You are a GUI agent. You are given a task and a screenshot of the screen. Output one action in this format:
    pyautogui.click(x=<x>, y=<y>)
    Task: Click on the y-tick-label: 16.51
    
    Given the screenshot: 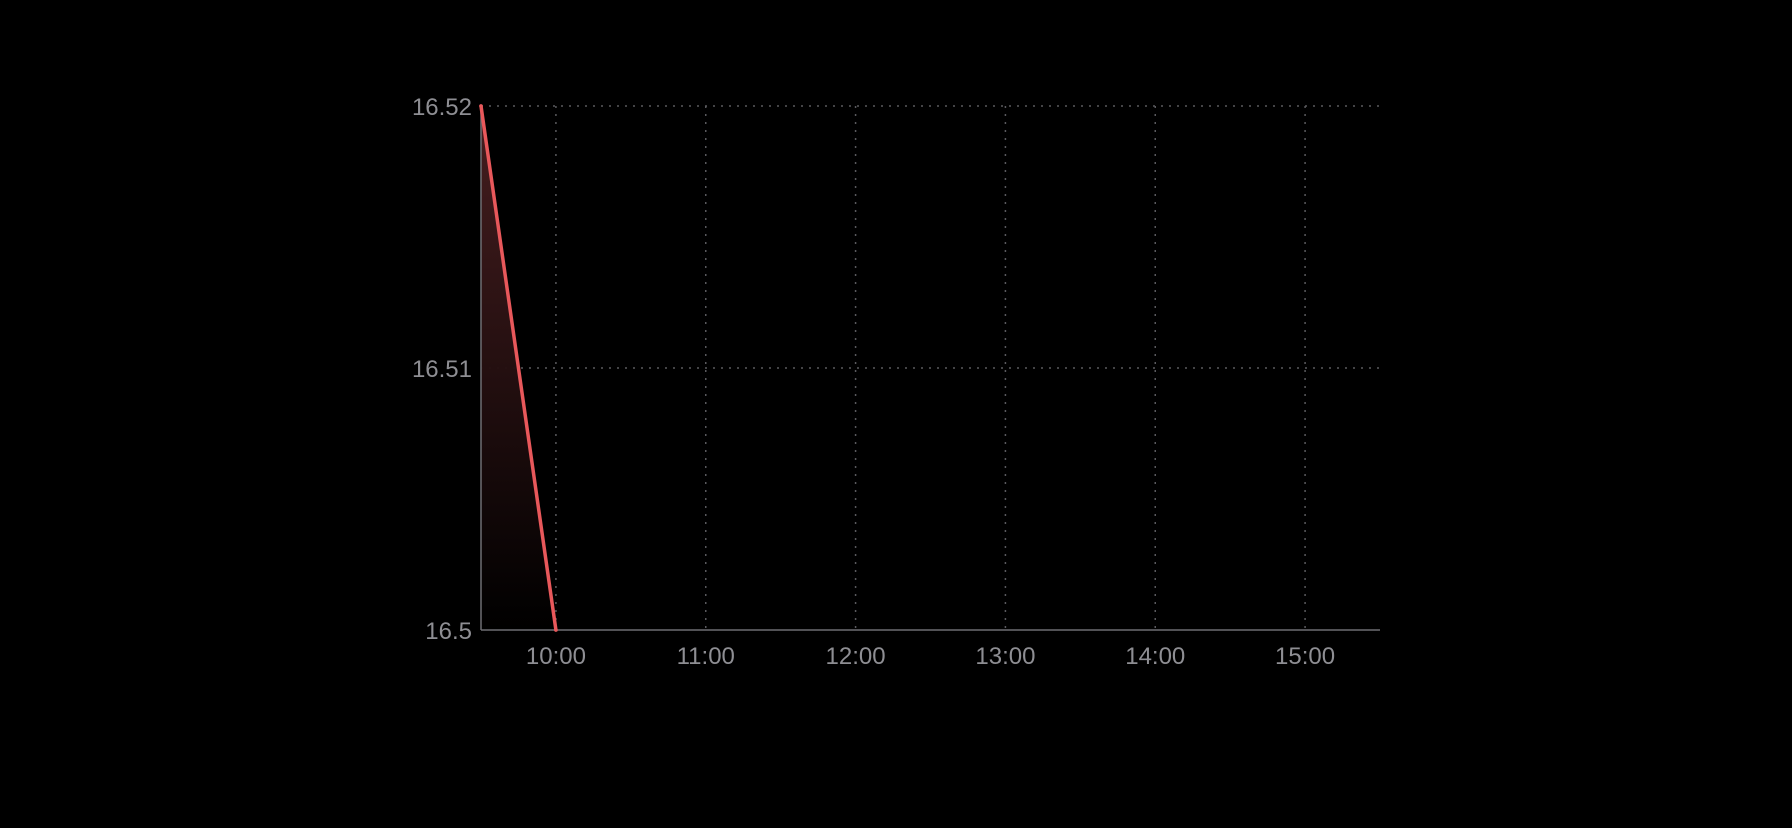 What is the action you would take?
    pyautogui.click(x=442, y=369)
    